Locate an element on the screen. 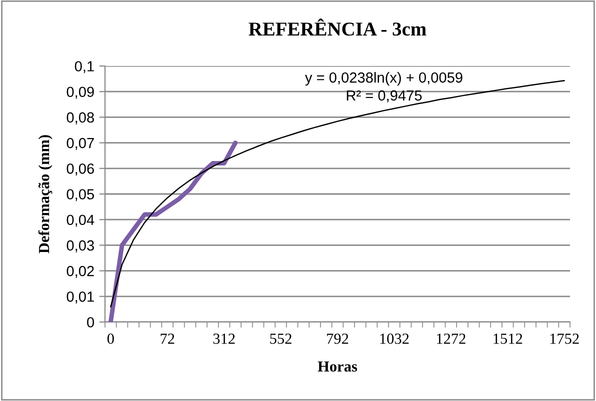 The width and height of the screenshot is (596, 401). y-tick-label: 0,05 is located at coordinates (80, 195).